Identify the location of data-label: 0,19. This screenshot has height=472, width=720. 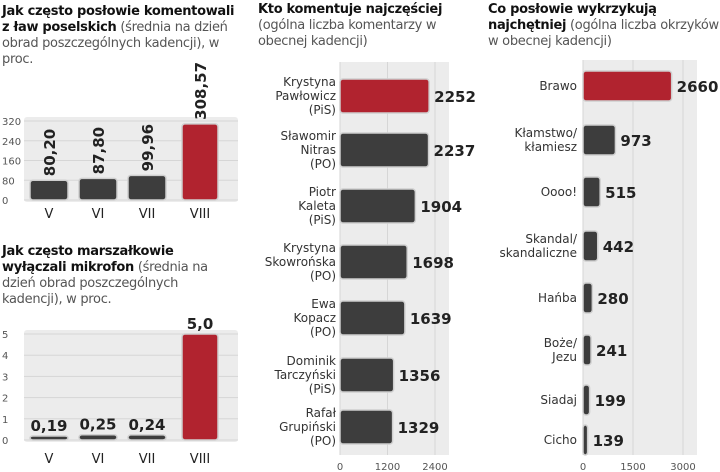
(48, 426).